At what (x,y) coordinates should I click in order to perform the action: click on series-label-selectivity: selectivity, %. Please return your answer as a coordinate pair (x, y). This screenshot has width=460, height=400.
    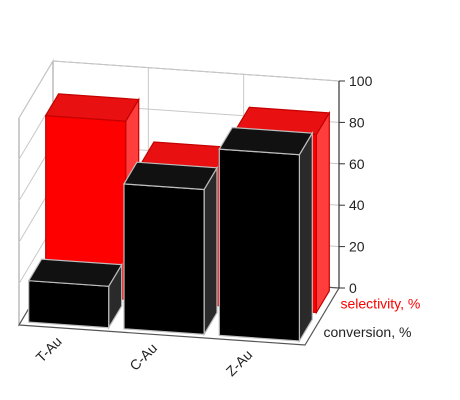
    Looking at the image, I should click on (381, 303).